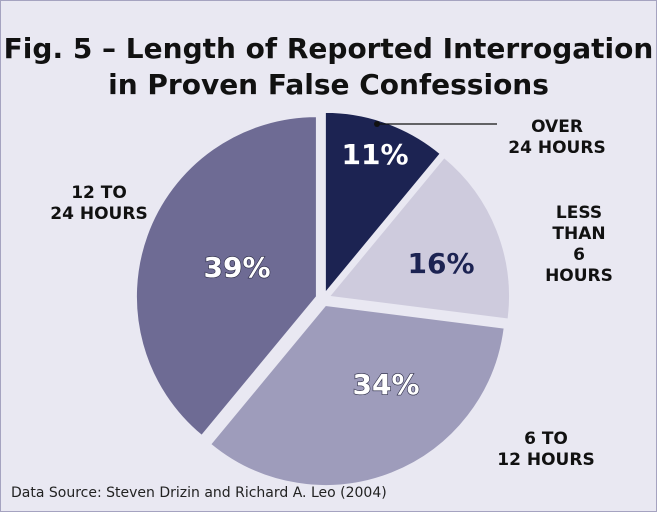  What do you see at coordinates (377, 124) in the screenshot?
I see `leader-dot` at bounding box center [377, 124].